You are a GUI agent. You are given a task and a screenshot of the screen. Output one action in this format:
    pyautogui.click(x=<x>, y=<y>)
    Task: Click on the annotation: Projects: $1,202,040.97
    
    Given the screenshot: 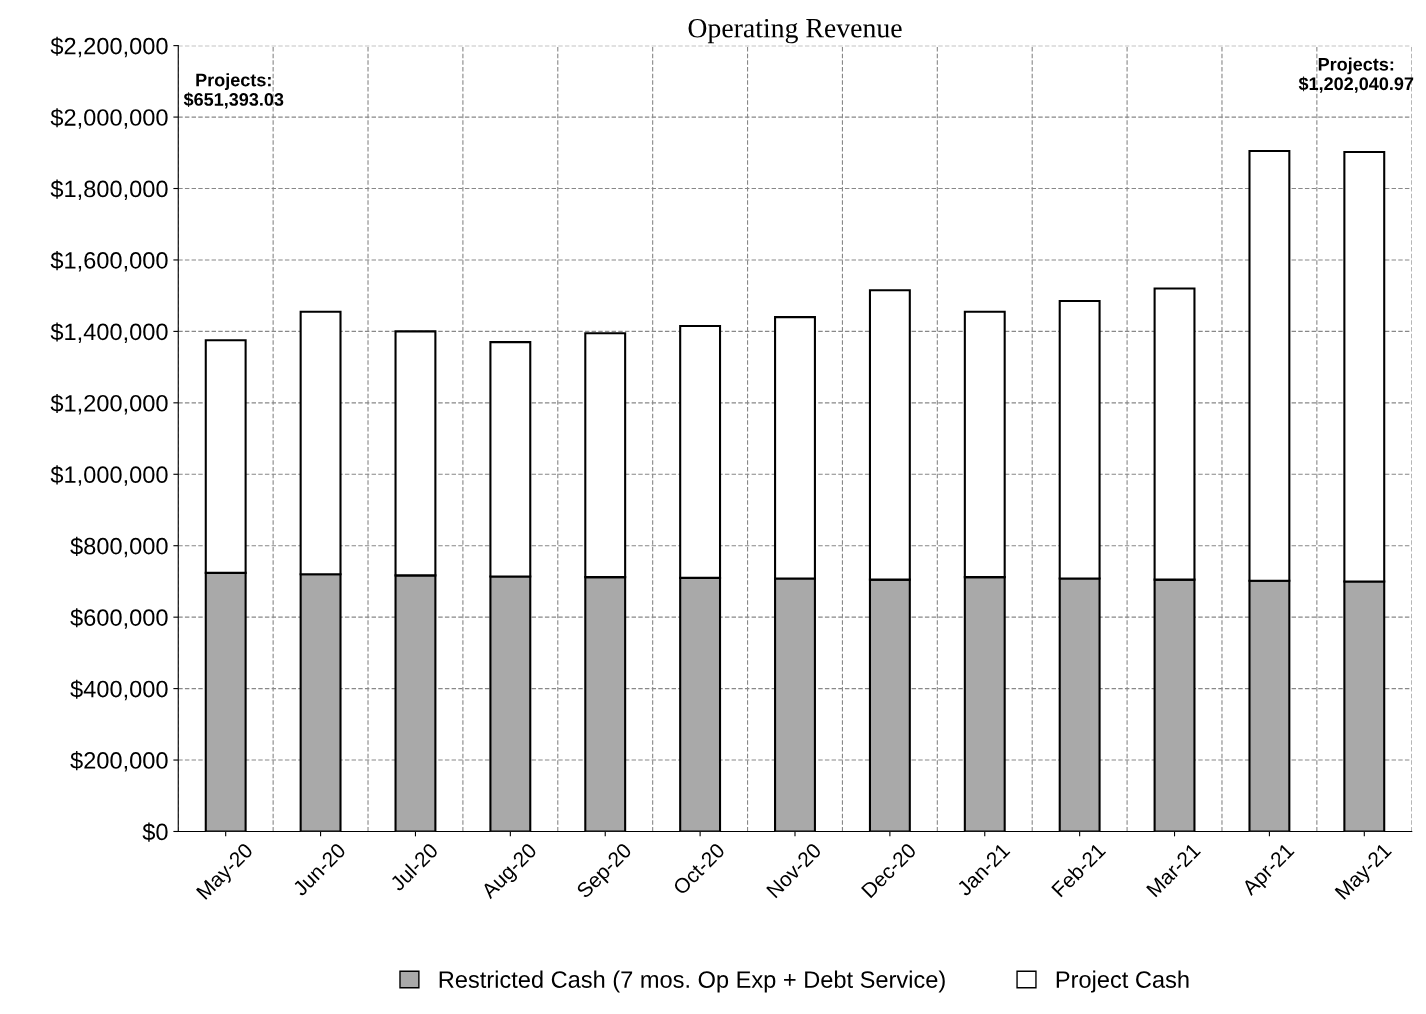 What is the action you would take?
    pyautogui.click(x=1356, y=75)
    